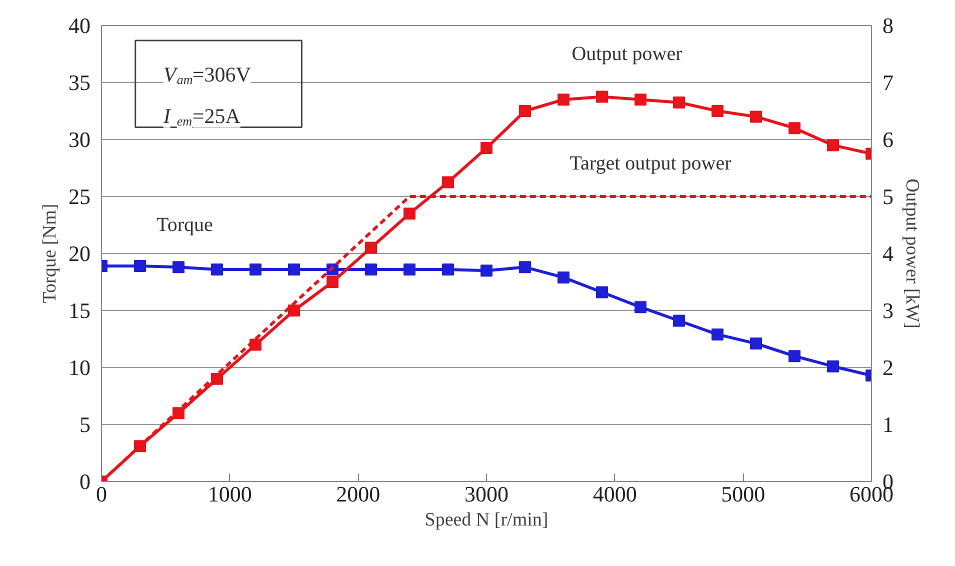 This screenshot has height=566, width=955. I want to click on series-label: Torque, so click(184, 225).